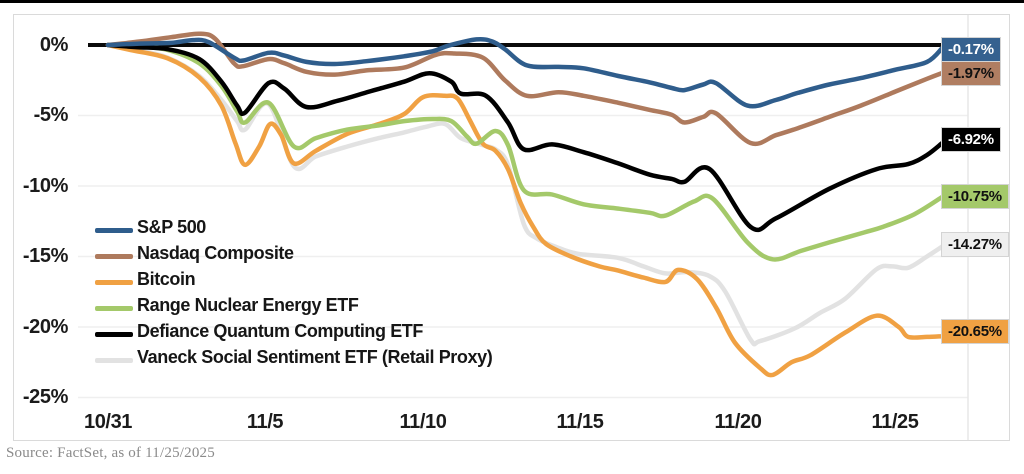 This screenshot has width=1024, height=474. What do you see at coordinates (580, 422) in the screenshot?
I see `x-axis-tick-label: 11/15` at bounding box center [580, 422].